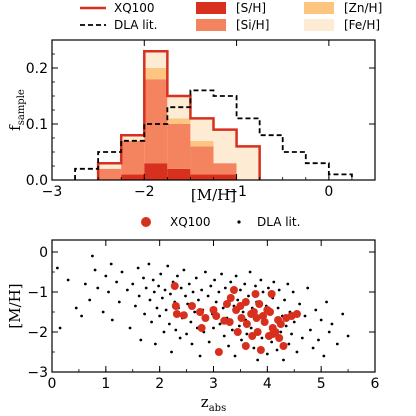  What do you see at coordinates (37, 333) in the screenshot?
I see `y-tick-label: −2` at bounding box center [37, 333].